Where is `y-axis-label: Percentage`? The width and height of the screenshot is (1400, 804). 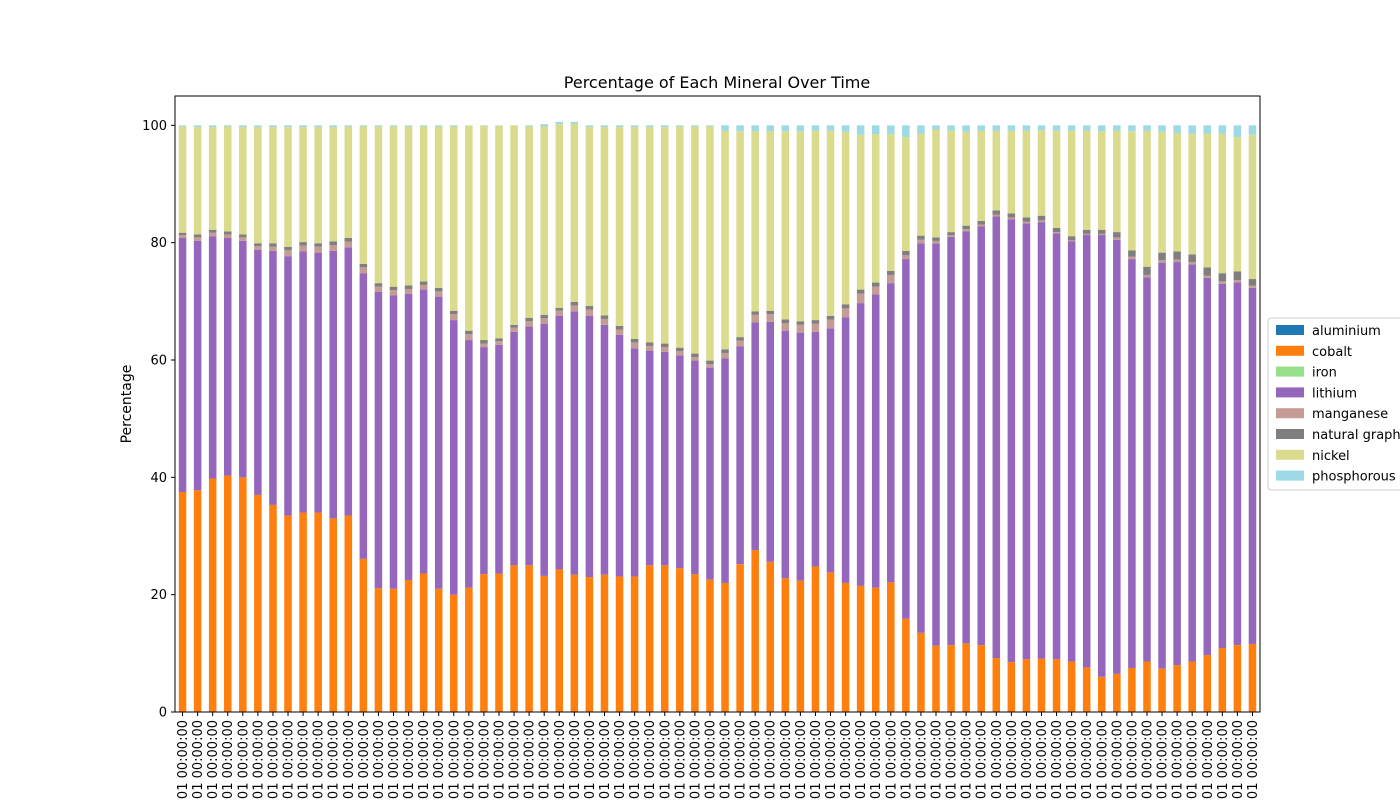 y-axis-label: Percentage is located at coordinates (127, 404).